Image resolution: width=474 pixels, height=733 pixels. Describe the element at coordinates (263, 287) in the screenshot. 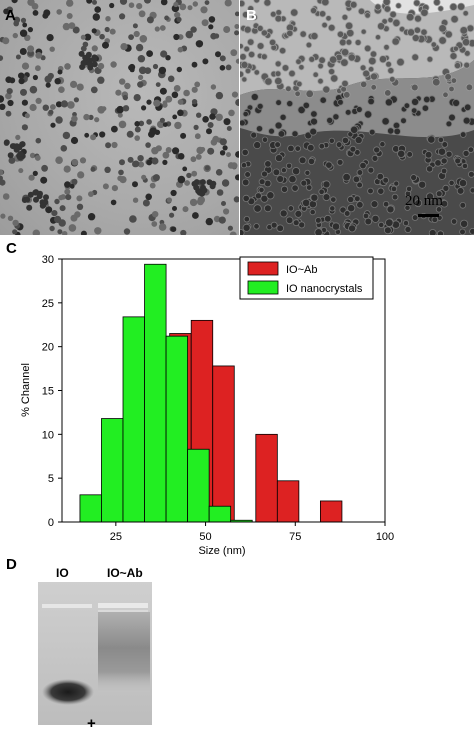

I see `legend-swatch-io-nanocrystals` at that location.